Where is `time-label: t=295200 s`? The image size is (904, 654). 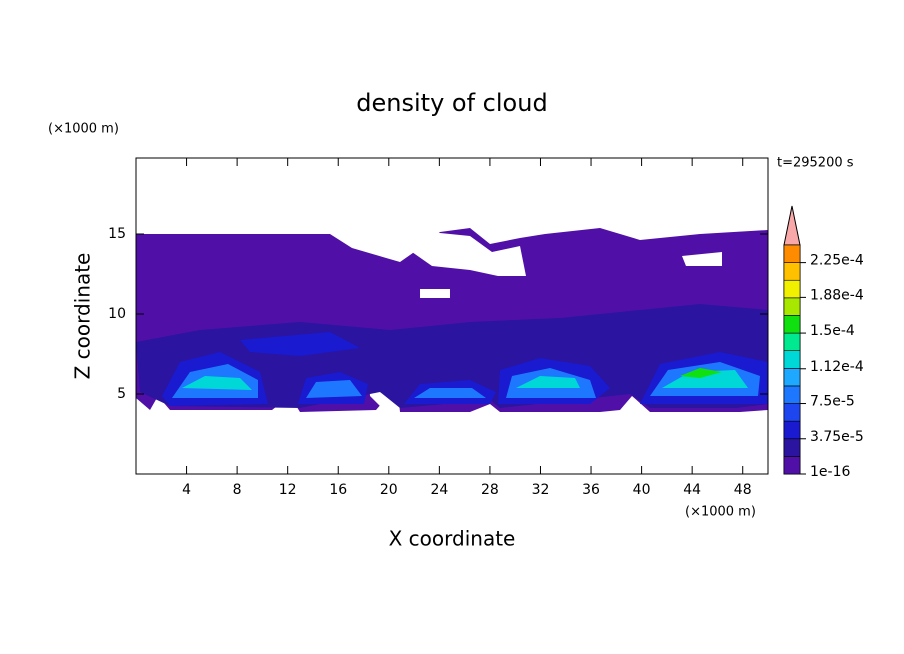
time-label: t=295200 s is located at coordinates (815, 163).